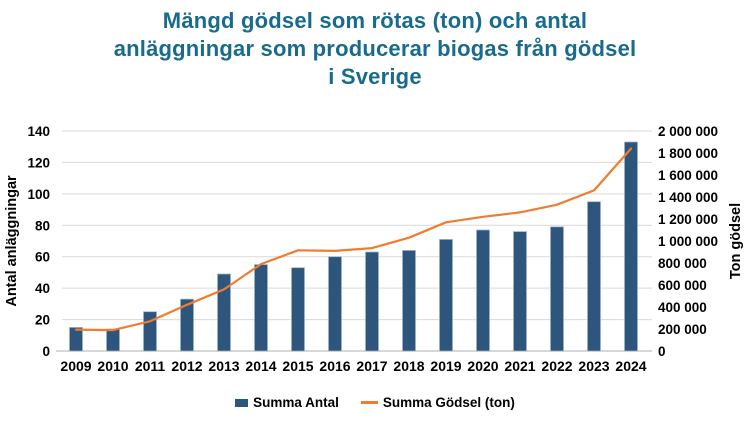 The width and height of the screenshot is (750, 424). Describe the element at coordinates (446, 295) in the screenshot. I see `bar-2019` at that location.